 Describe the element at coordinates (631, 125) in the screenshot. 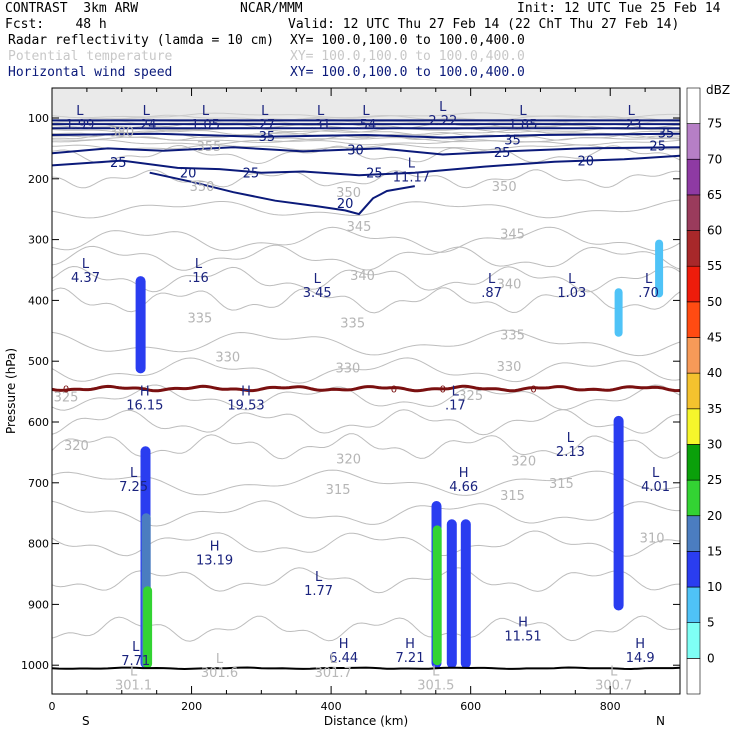

I see `extremum-value: .23` at that location.